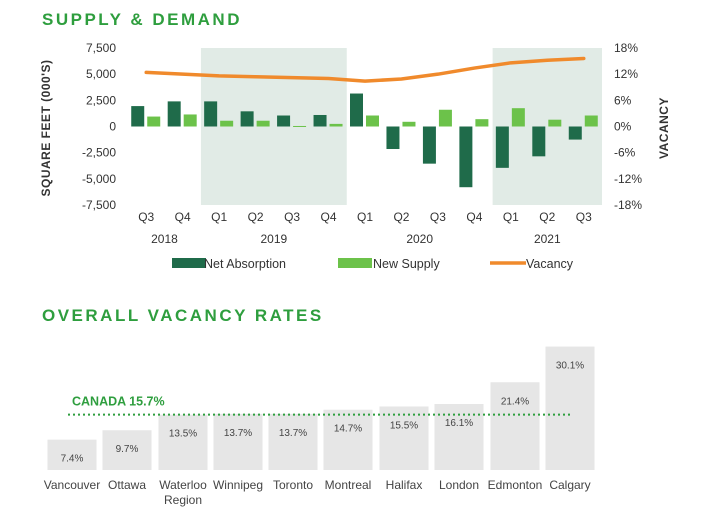 The width and height of the screenshot is (711, 517). I want to click on y-left-tick-label: 5,000, so click(101, 74).